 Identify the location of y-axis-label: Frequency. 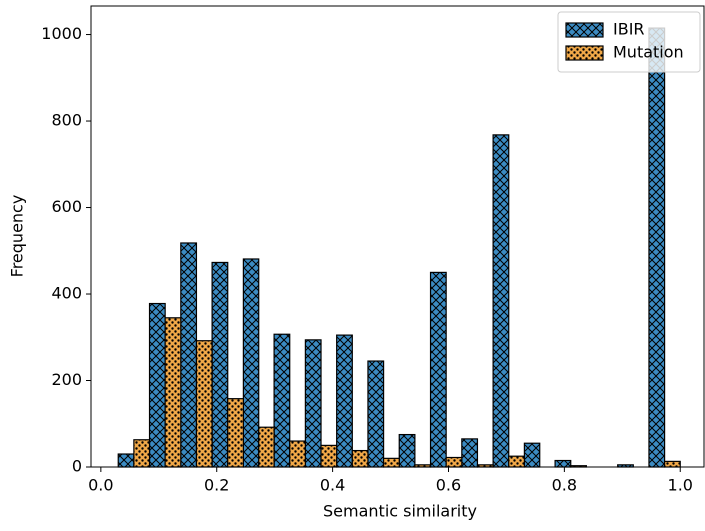
(17, 236).